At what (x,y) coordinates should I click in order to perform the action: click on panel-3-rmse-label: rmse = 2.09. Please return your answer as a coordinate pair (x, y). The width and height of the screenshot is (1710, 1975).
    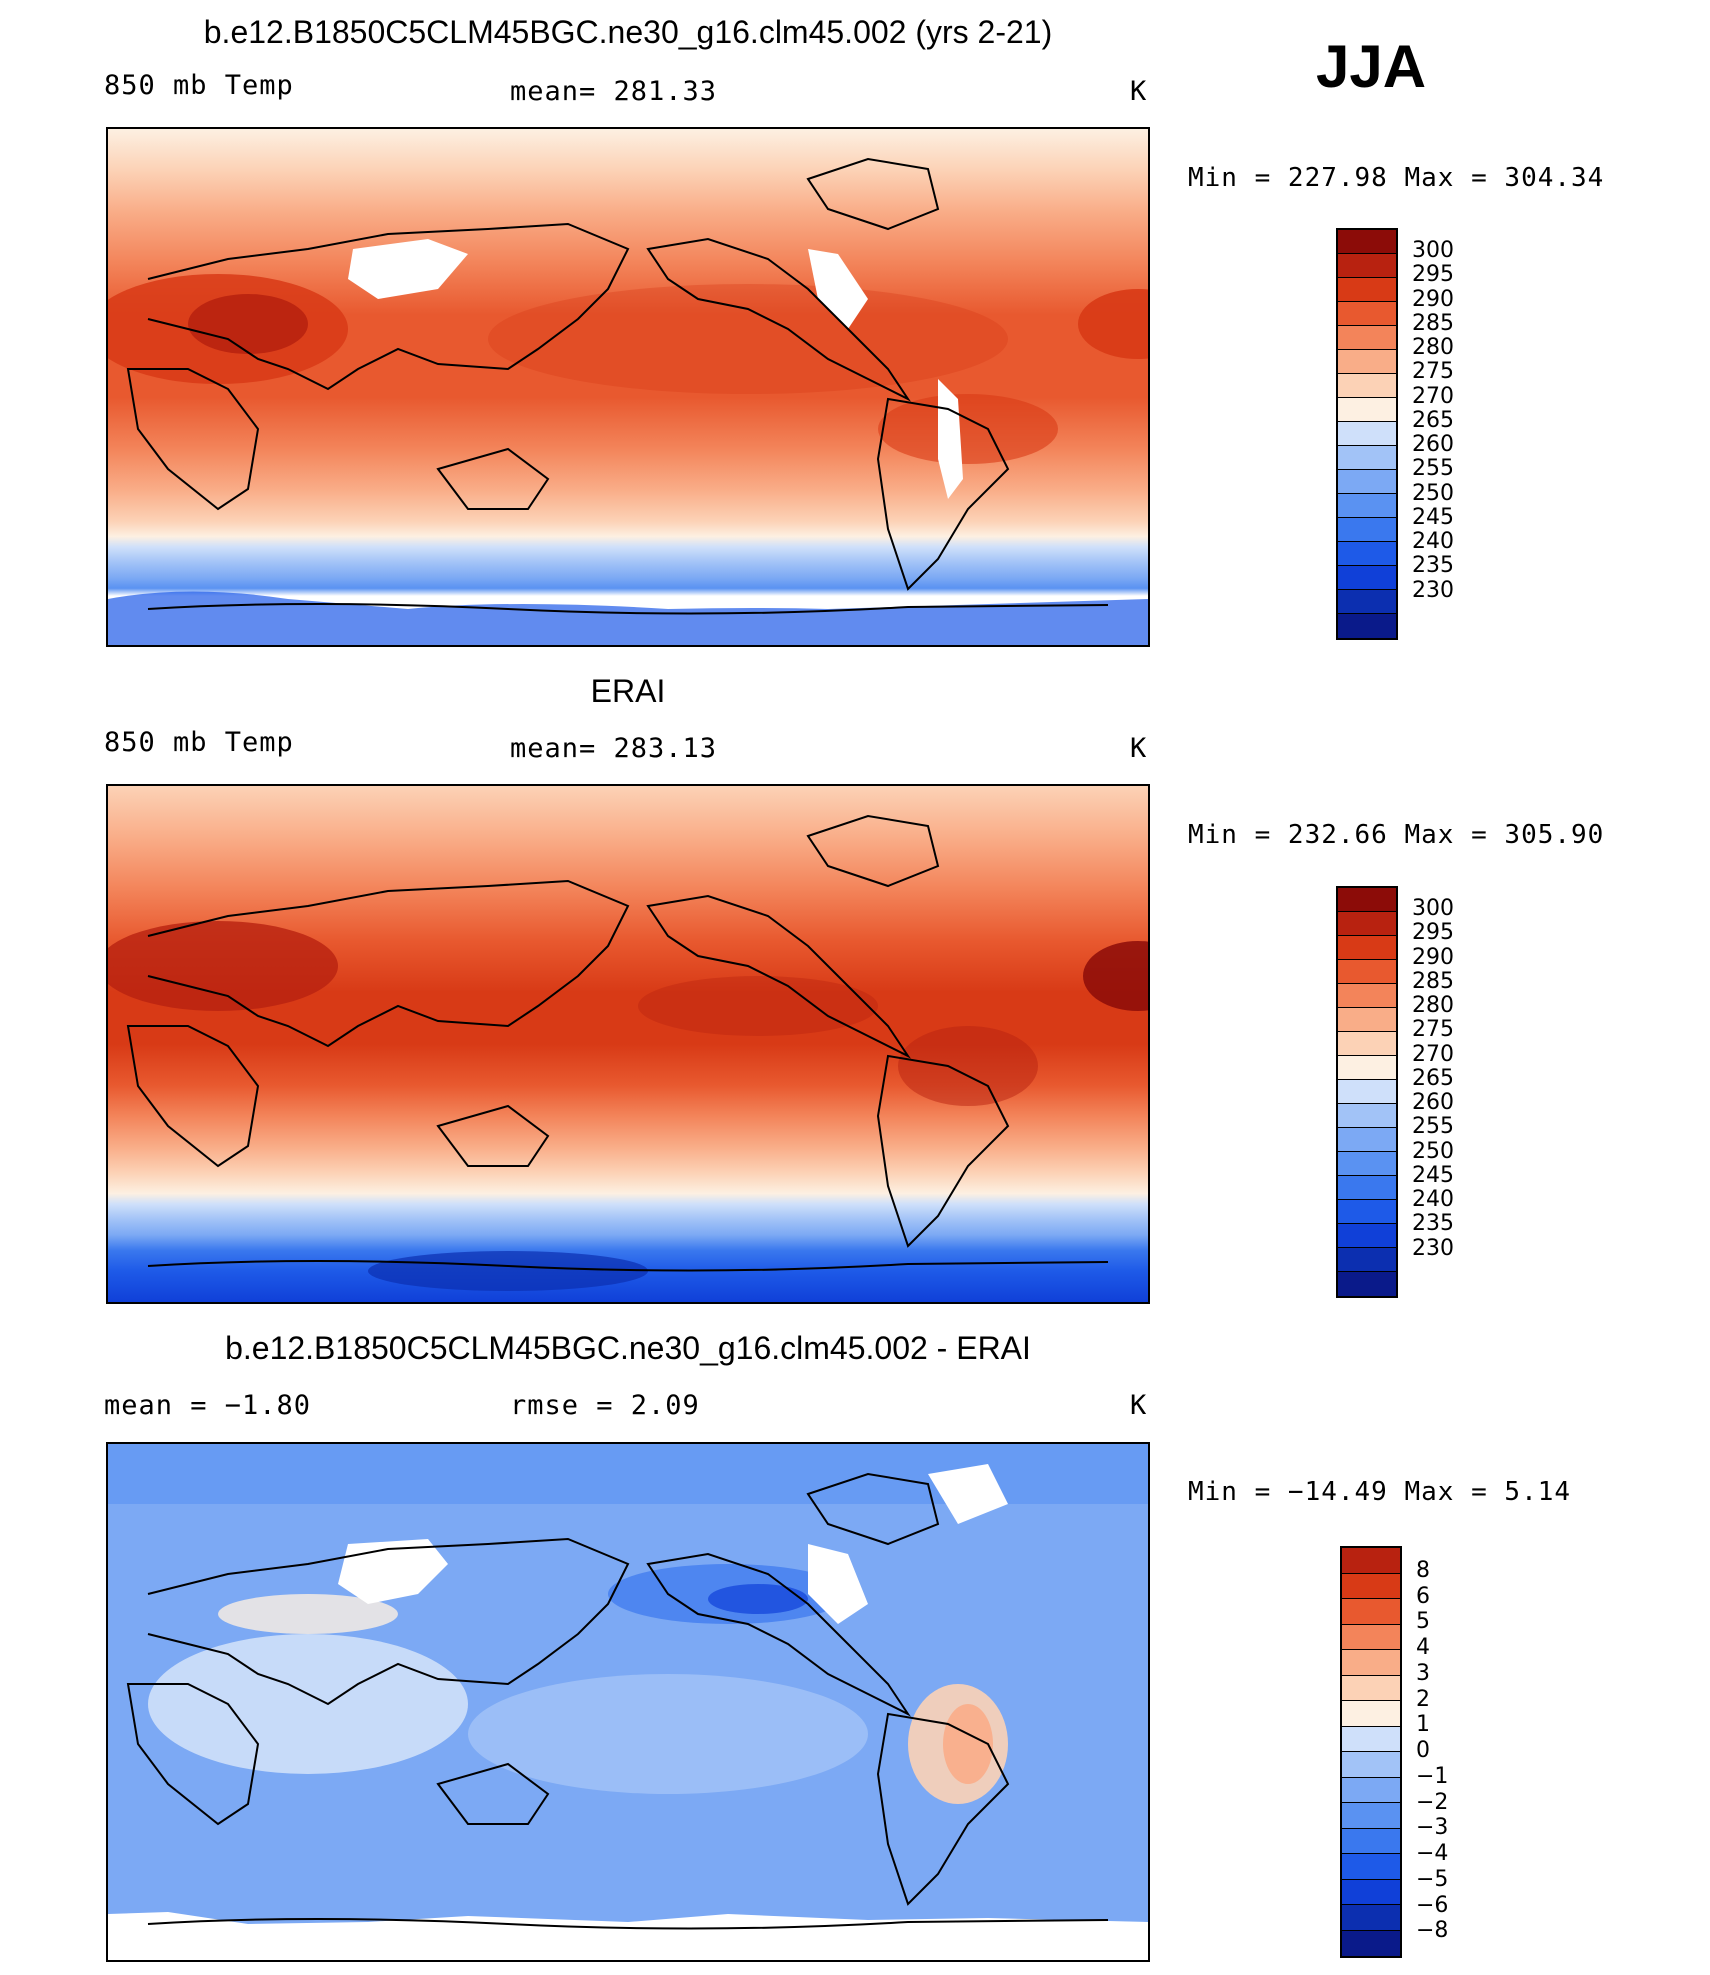
    Looking at the image, I should click on (605, 1405).